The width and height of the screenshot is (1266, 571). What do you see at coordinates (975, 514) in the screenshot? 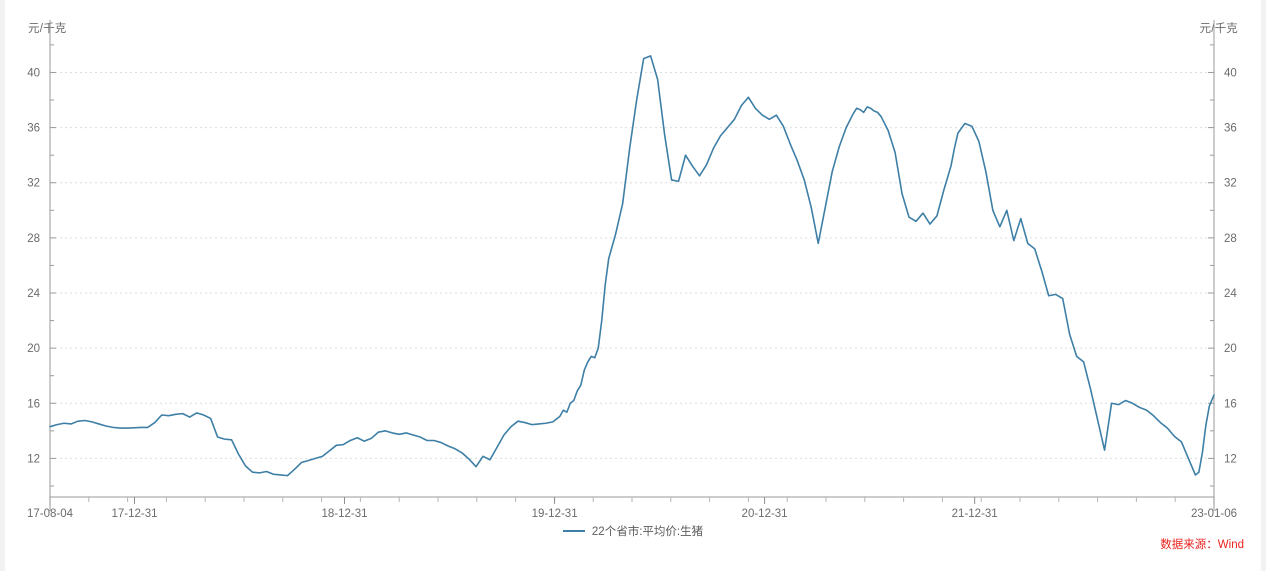
I see `x-tick-label-21-12-31: 21-12-31` at bounding box center [975, 514].